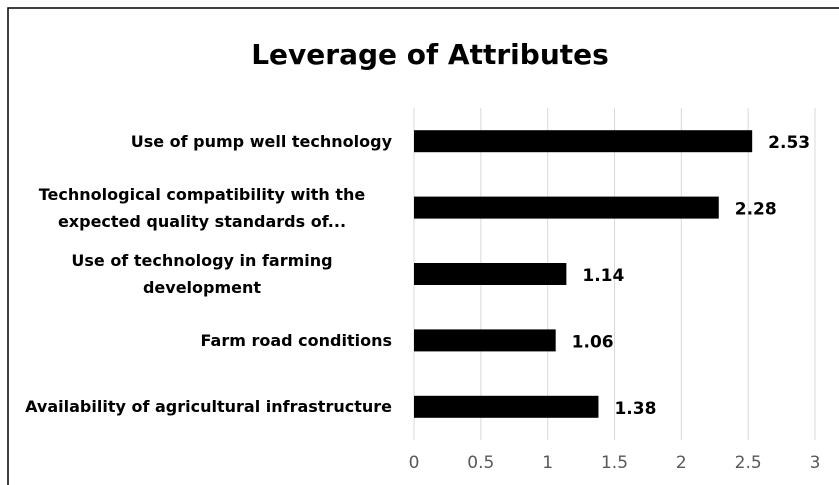 The width and height of the screenshot is (839, 485). I want to click on category-label-box: Use of technology in farming development, so click(197, 274).